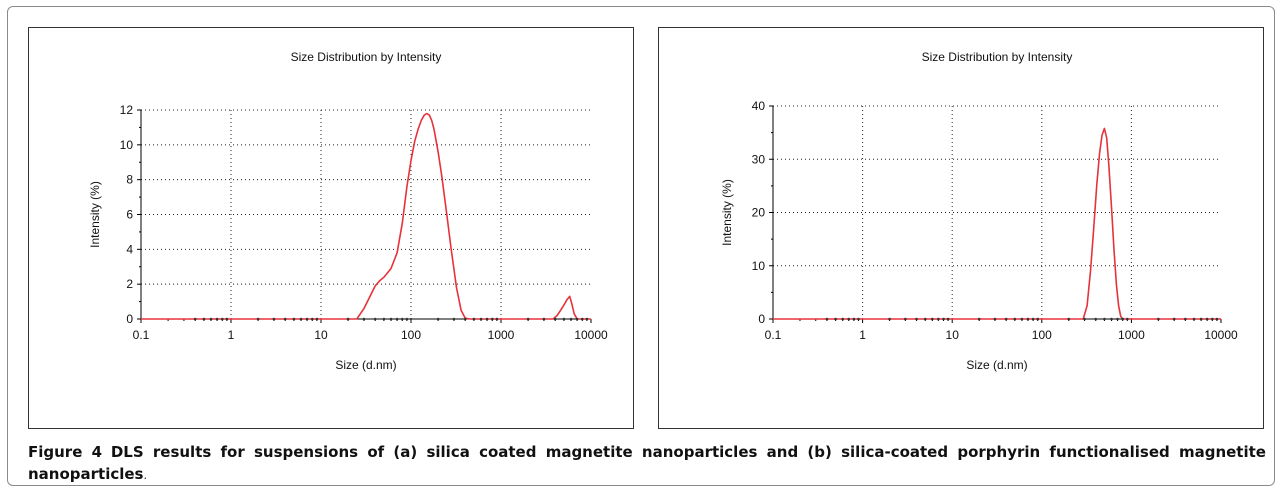 This screenshot has height=493, width=1282. Describe the element at coordinates (501, 335) in the screenshot. I see `chart-a-x-tick-label: 1000` at that location.